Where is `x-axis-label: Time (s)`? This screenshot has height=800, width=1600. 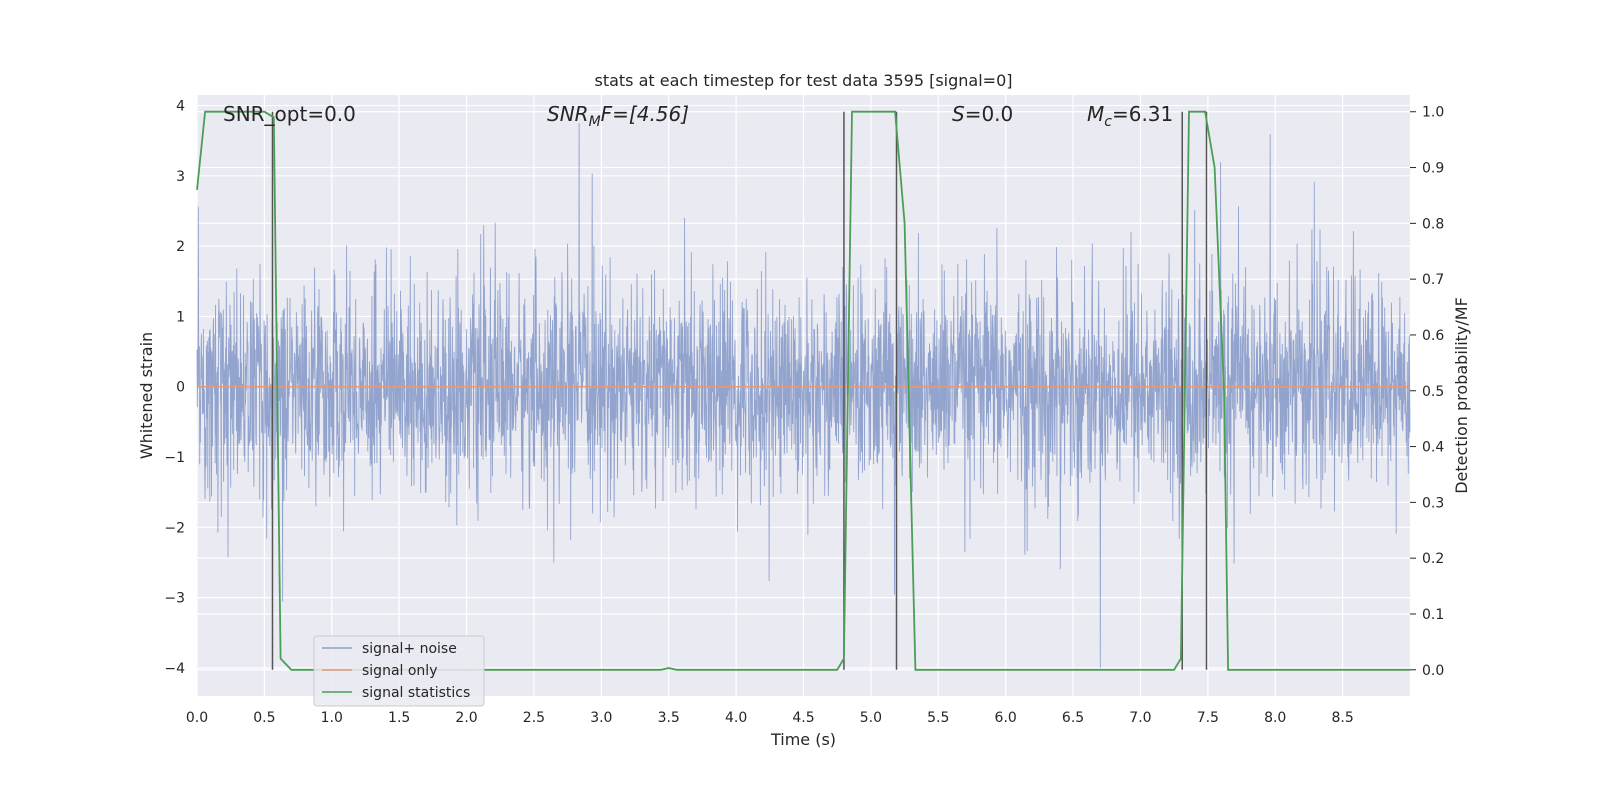 x-axis-label: Time (s) is located at coordinates (803, 739).